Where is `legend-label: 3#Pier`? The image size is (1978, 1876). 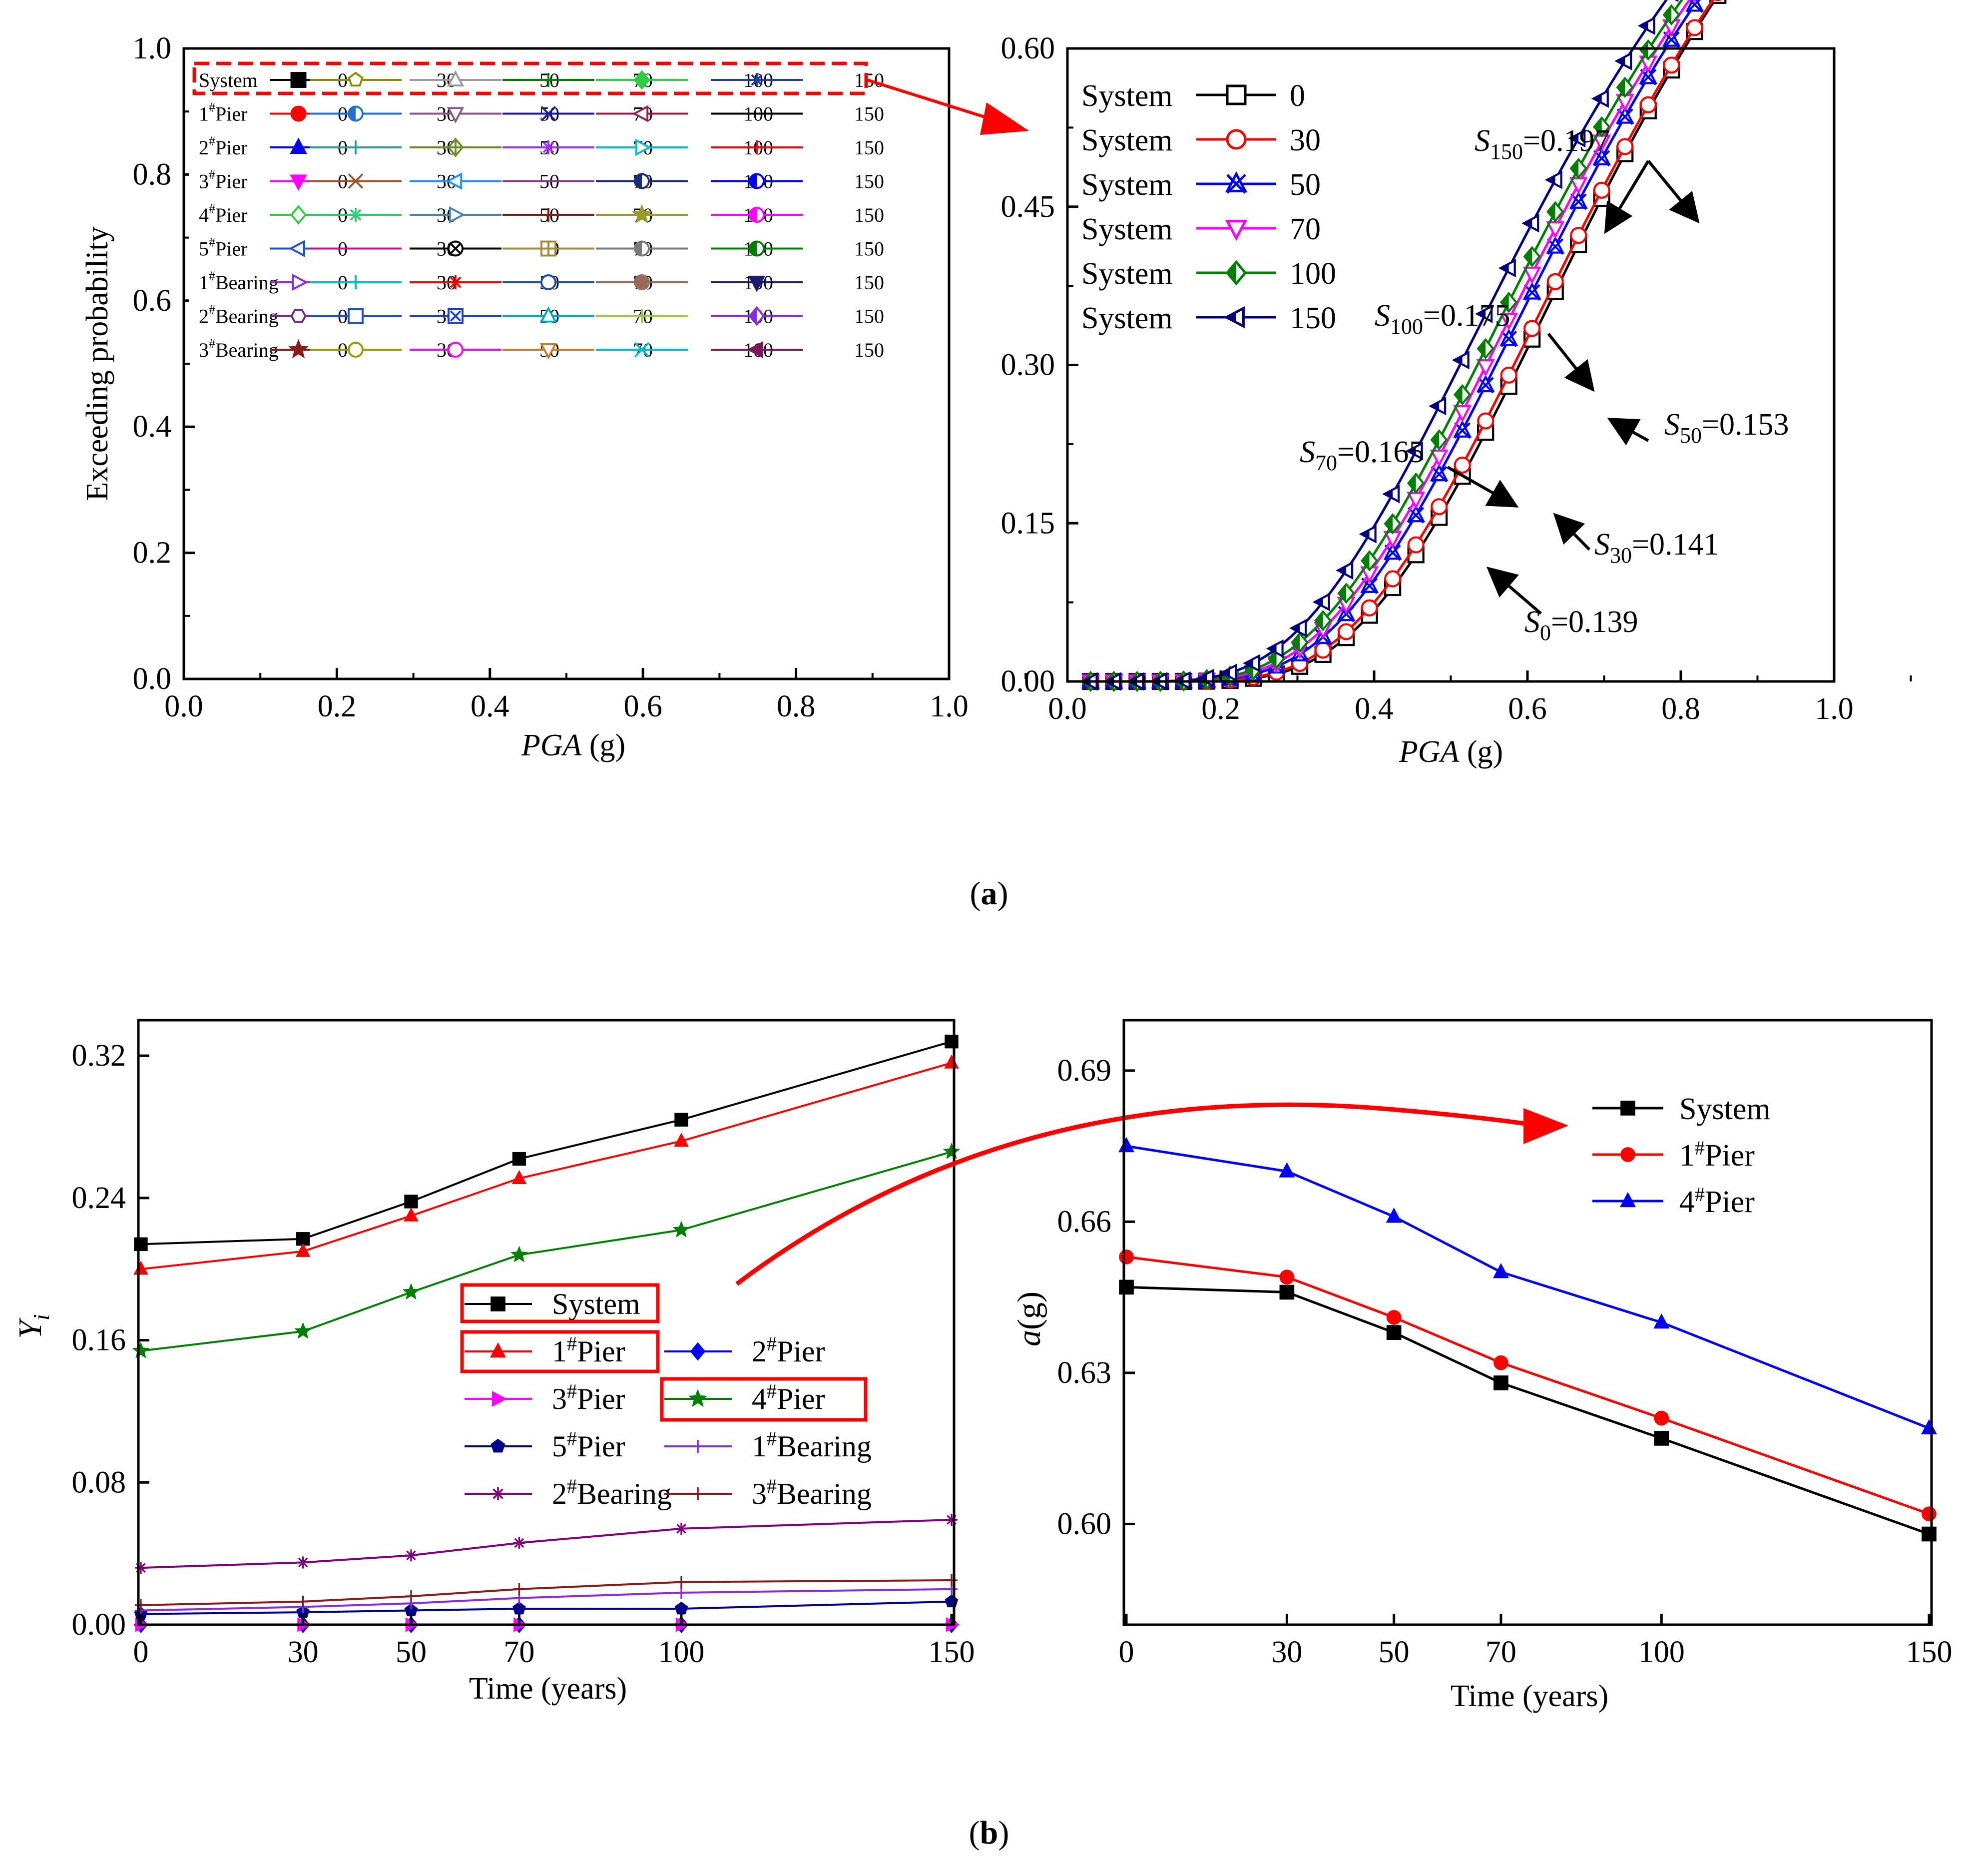
legend-label: 3#Pier is located at coordinates (588, 1397).